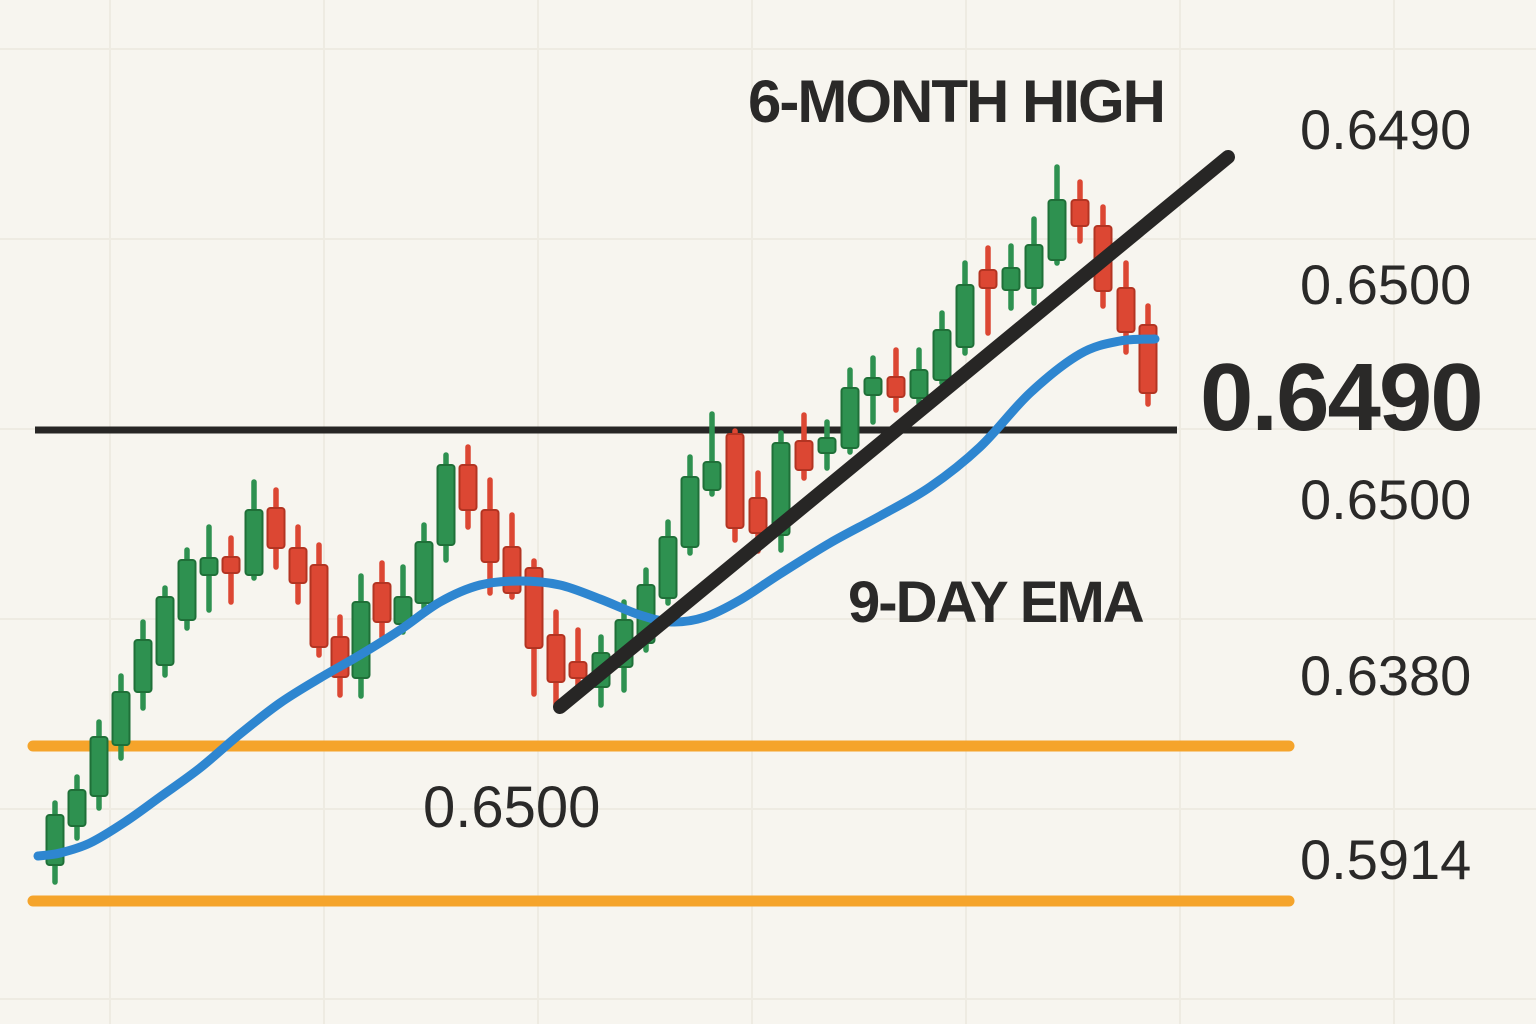 The width and height of the screenshot is (1536, 1024). I want to click on current-price-label: 0.6490, so click(1342, 397).